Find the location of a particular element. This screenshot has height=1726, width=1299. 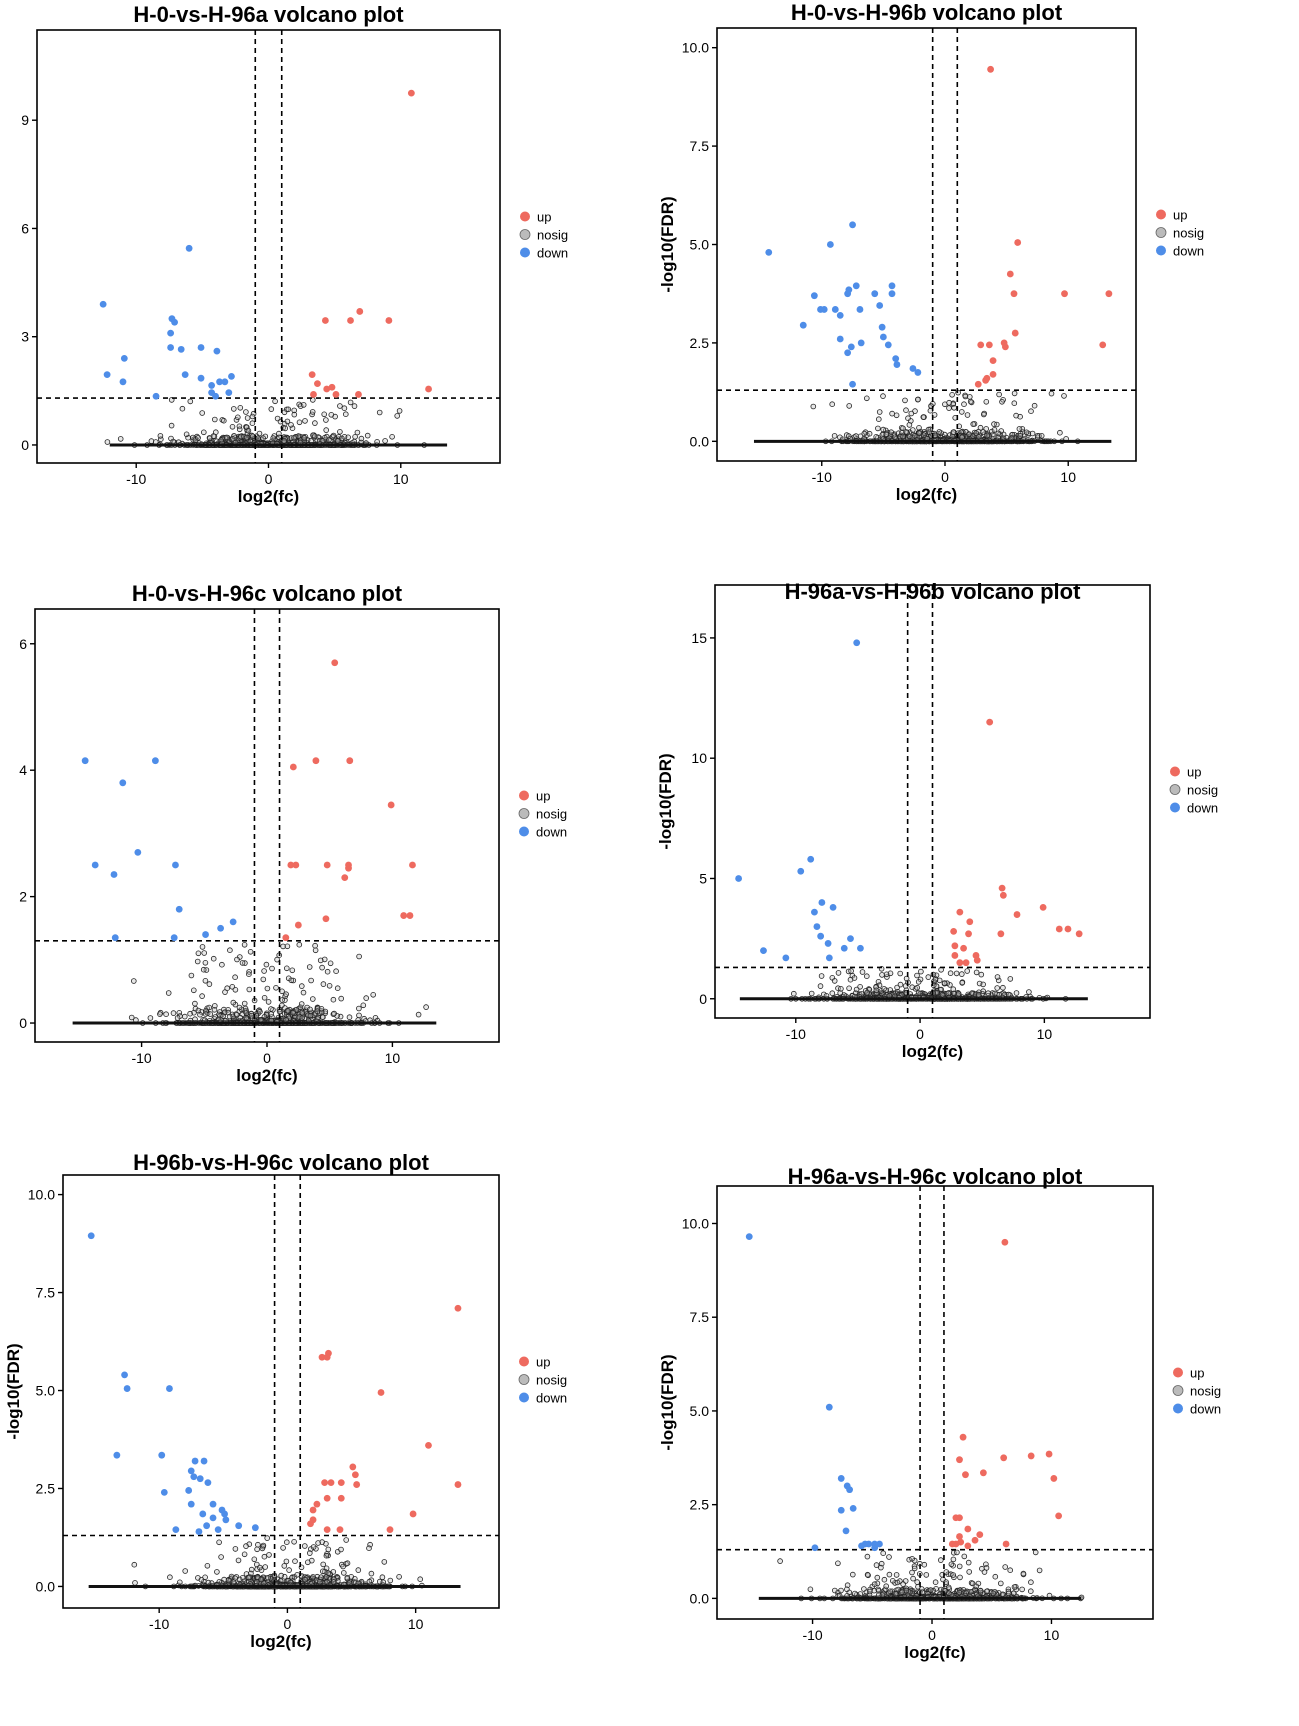

x-tick-label: 0 is located at coordinates (288, 1624).